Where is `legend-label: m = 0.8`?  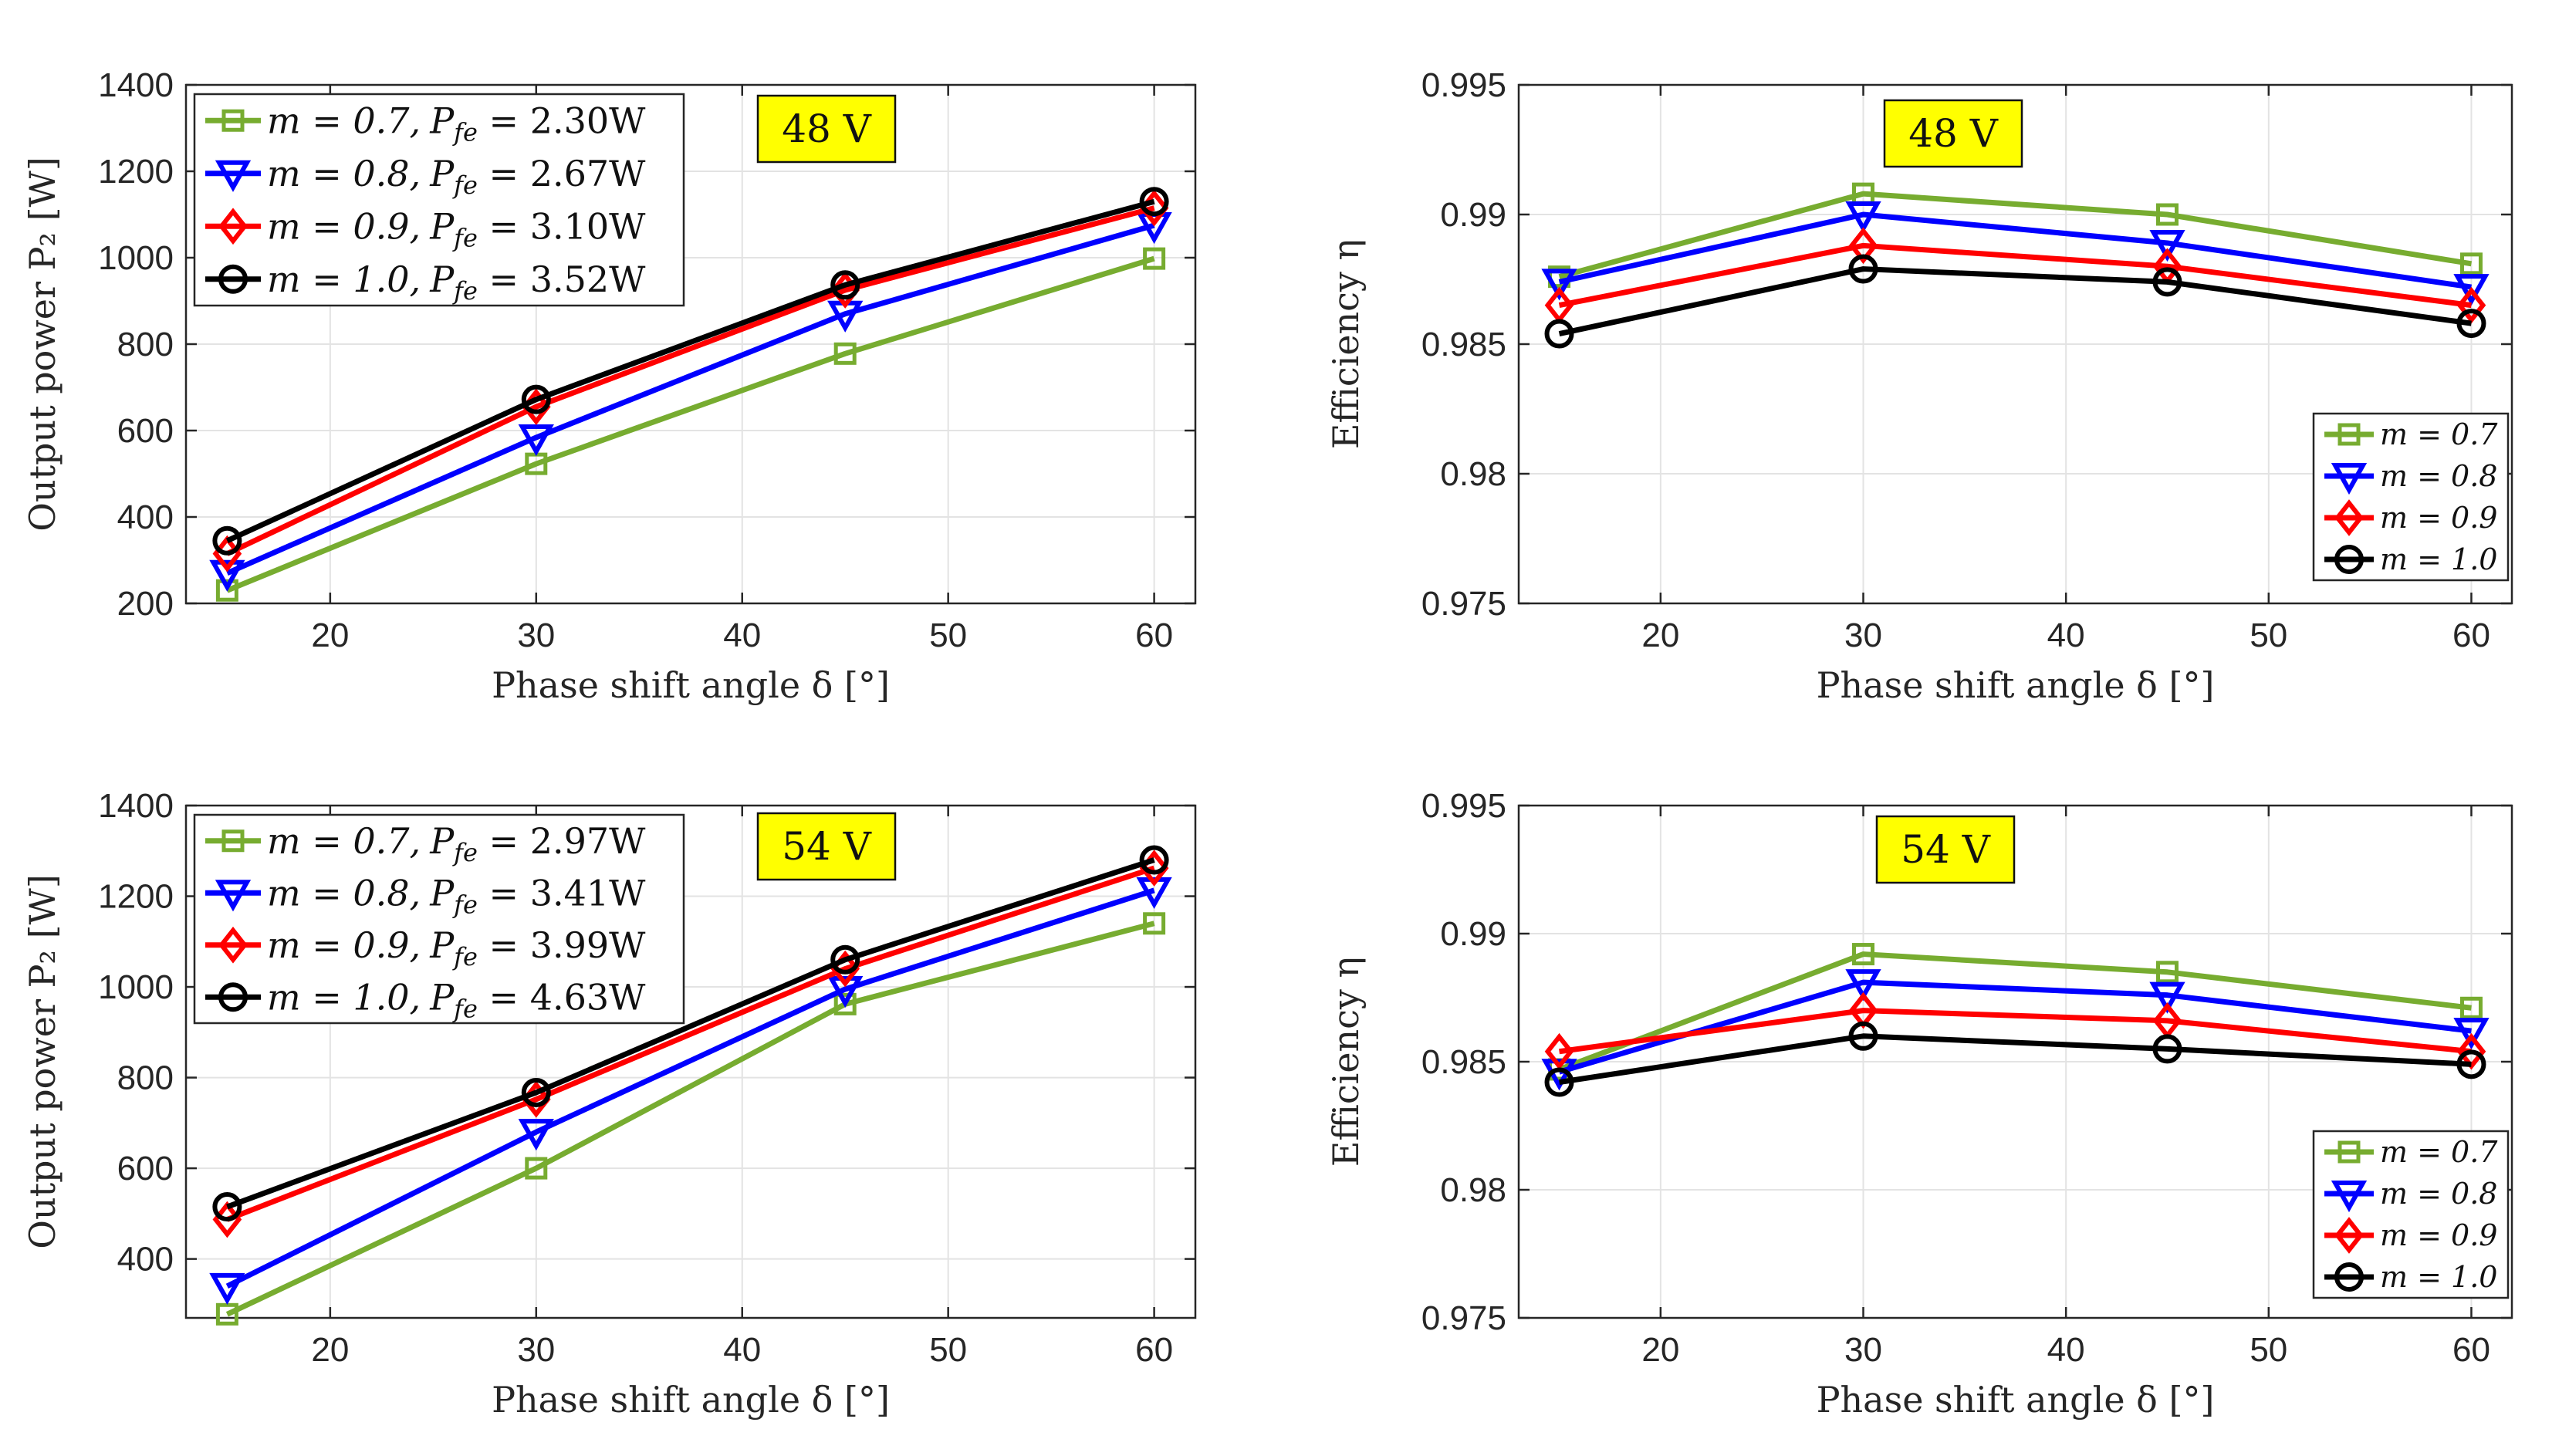 legend-label: m = 0.8 is located at coordinates (2438, 476).